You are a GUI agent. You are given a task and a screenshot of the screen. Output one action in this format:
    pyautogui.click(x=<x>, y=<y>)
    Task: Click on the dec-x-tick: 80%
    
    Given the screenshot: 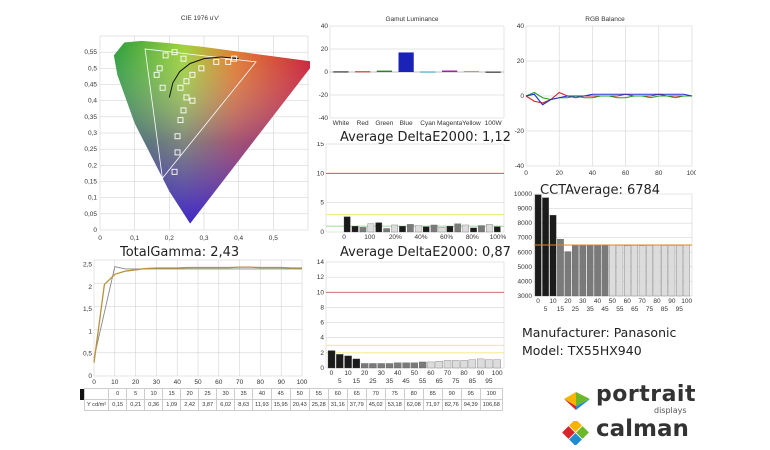 What is the action you would take?
    pyautogui.click(x=472, y=237)
    